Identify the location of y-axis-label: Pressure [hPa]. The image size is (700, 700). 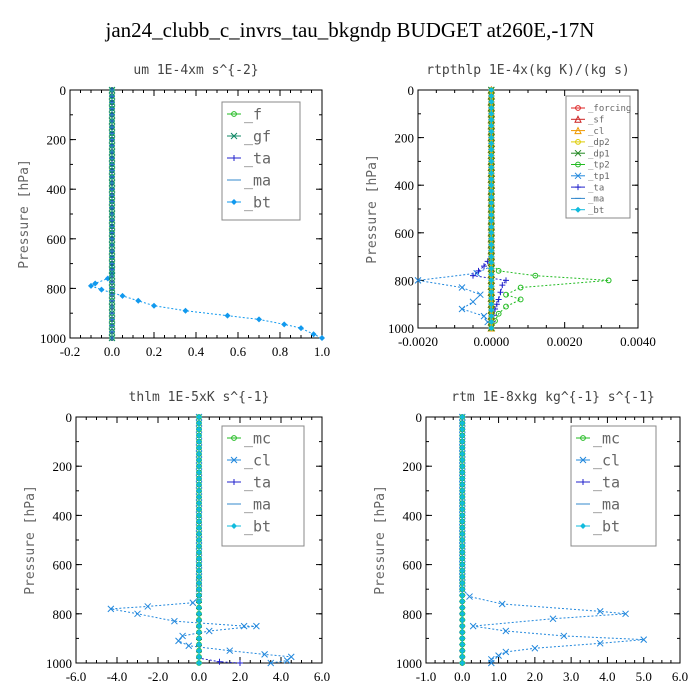
(380, 540).